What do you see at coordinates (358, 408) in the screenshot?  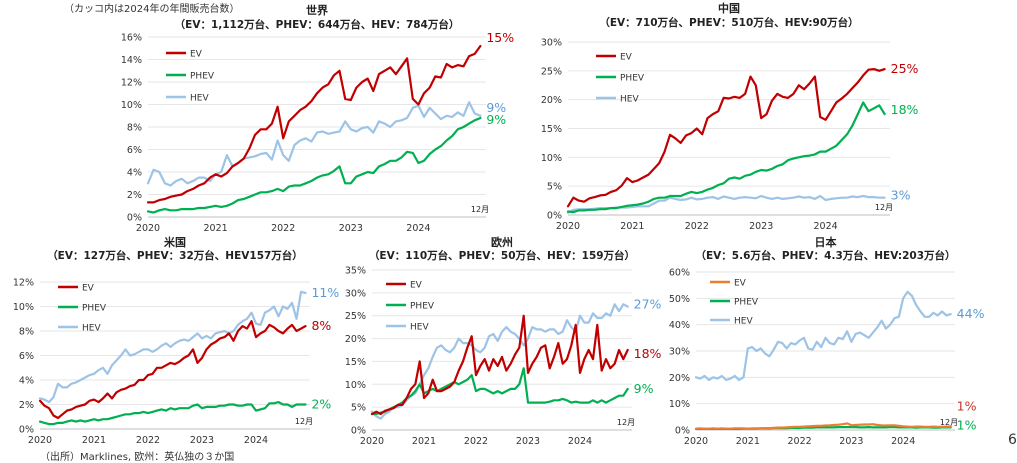 I see `y-tick-label: 5%` at bounding box center [358, 408].